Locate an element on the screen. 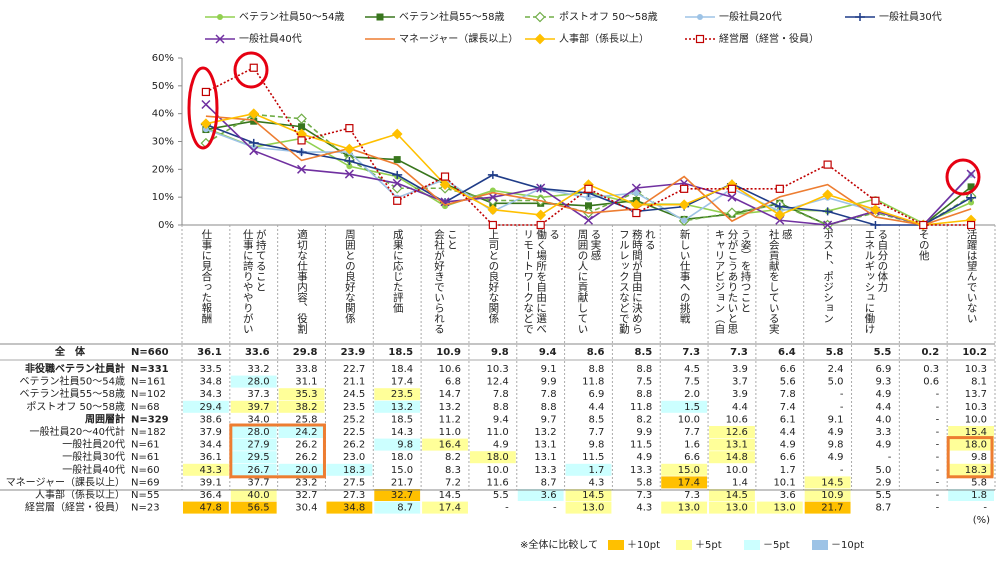 The width and height of the screenshot is (1000, 561). cell-value: 4.9 is located at coordinates (883, 445).